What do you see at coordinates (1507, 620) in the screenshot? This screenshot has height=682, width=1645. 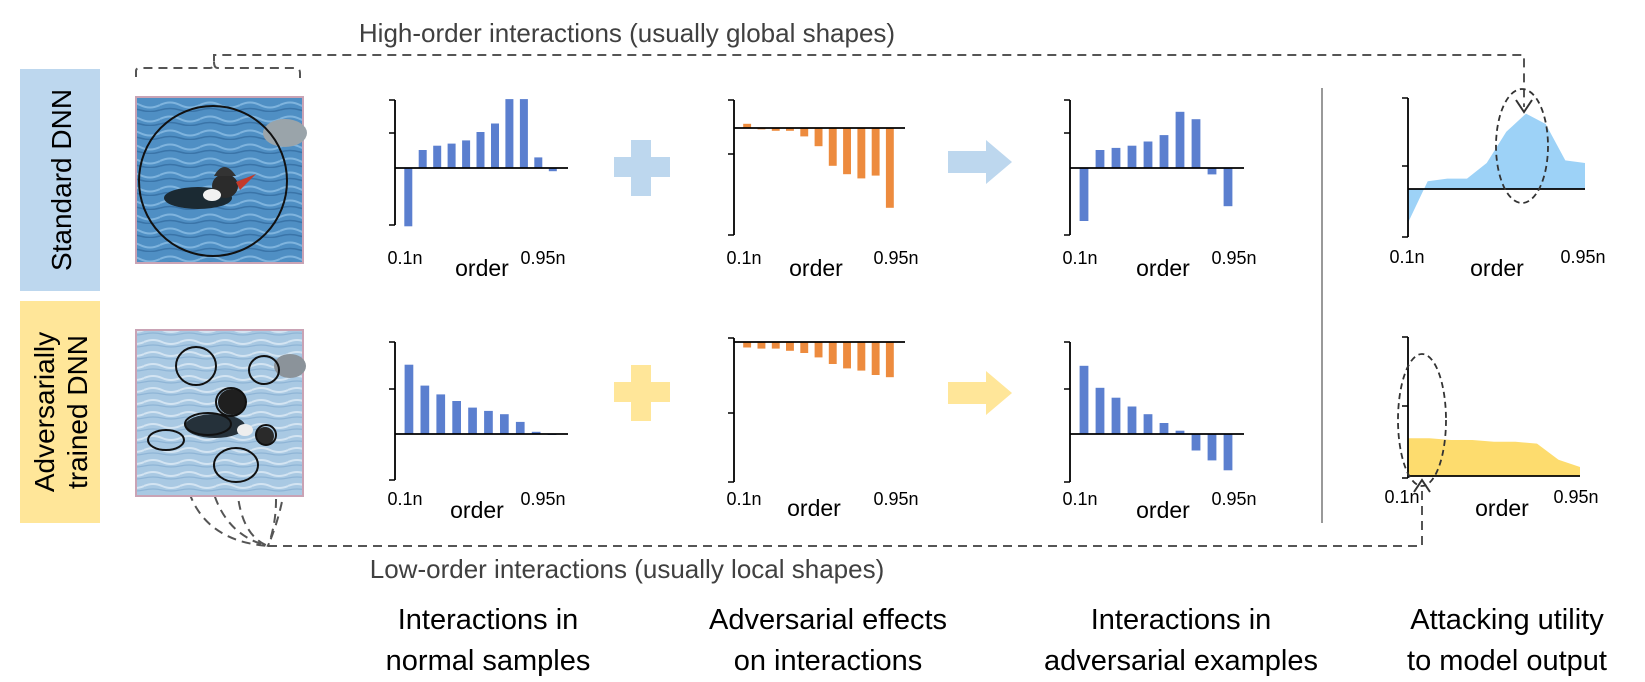 I see `caption-col4-line1: Attacking utility` at bounding box center [1507, 620].